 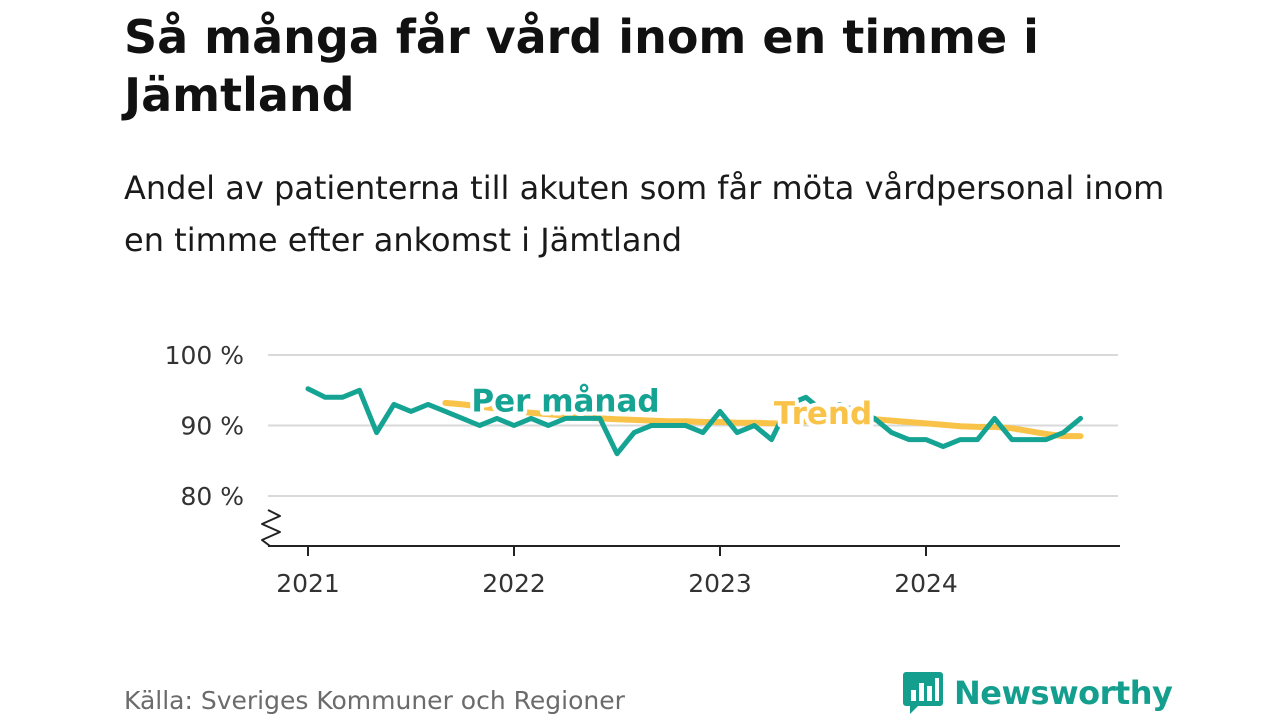 I want to click on x-tick-label: 2024, so click(x=926, y=583).